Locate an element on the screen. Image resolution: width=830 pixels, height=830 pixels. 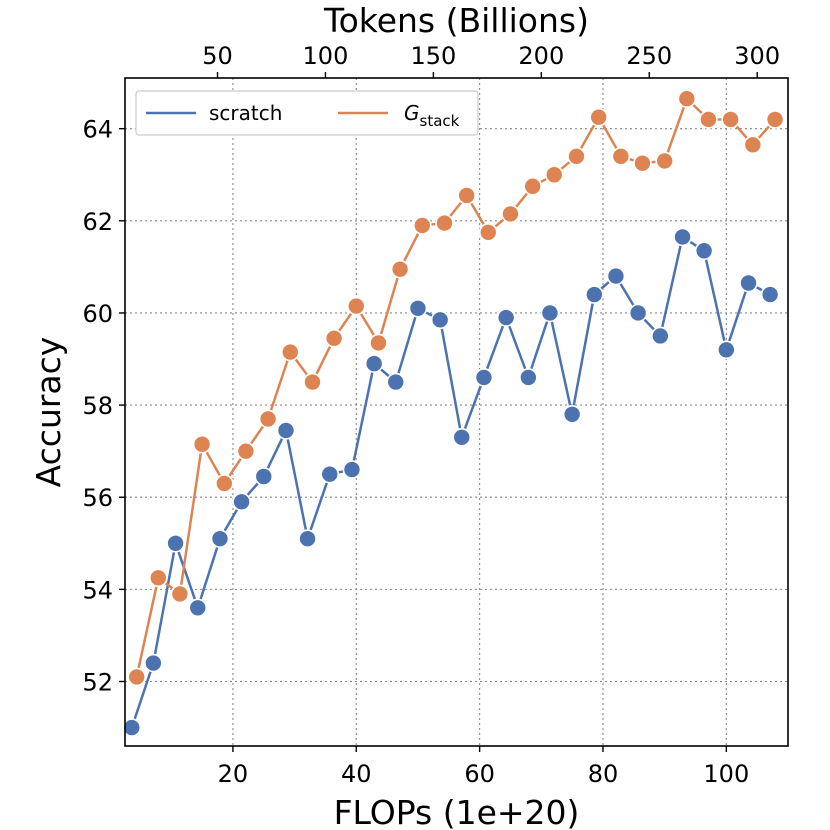
top-x-tick-label: 250 is located at coordinates (649, 56).